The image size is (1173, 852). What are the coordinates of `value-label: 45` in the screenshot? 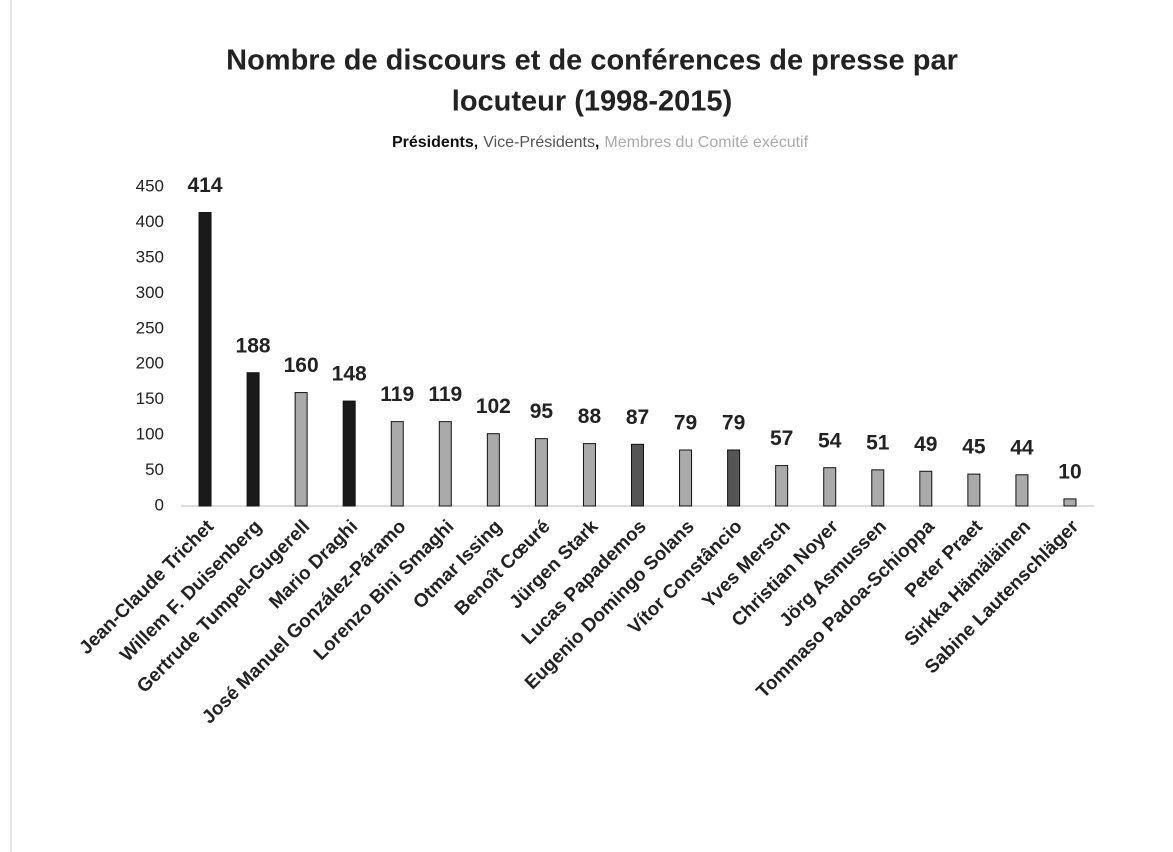 It's located at (974, 447).